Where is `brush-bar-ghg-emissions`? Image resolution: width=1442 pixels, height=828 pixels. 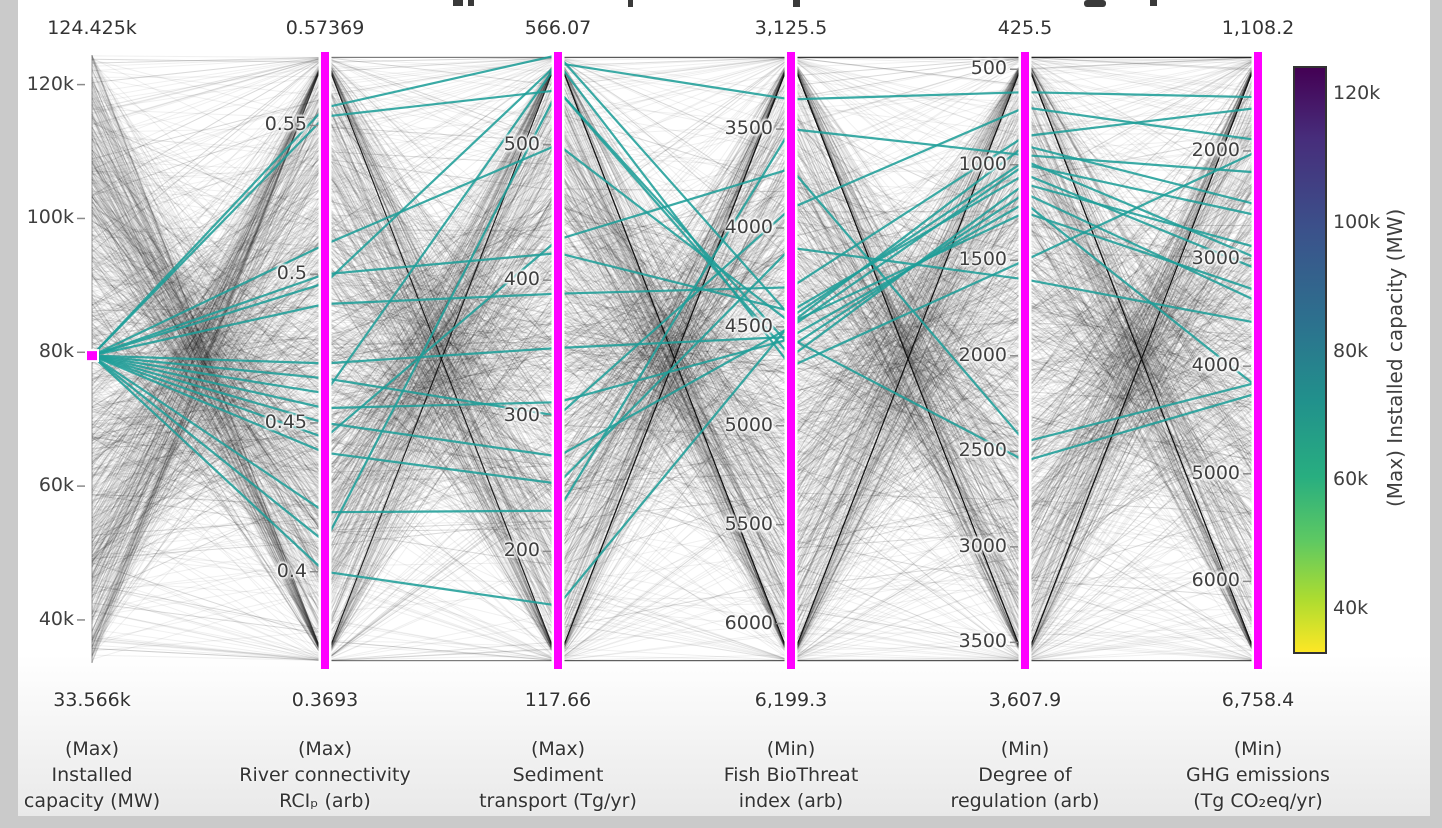 brush-bar-ghg-emissions is located at coordinates (1258, 360).